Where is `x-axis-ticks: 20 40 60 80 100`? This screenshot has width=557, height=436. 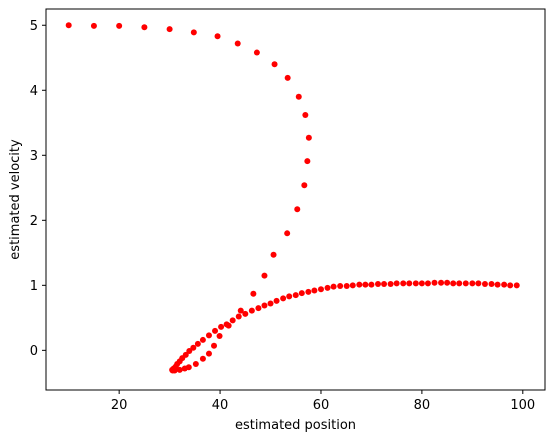
x-axis-ticks: 20 40 60 80 100 is located at coordinates (323, 401).